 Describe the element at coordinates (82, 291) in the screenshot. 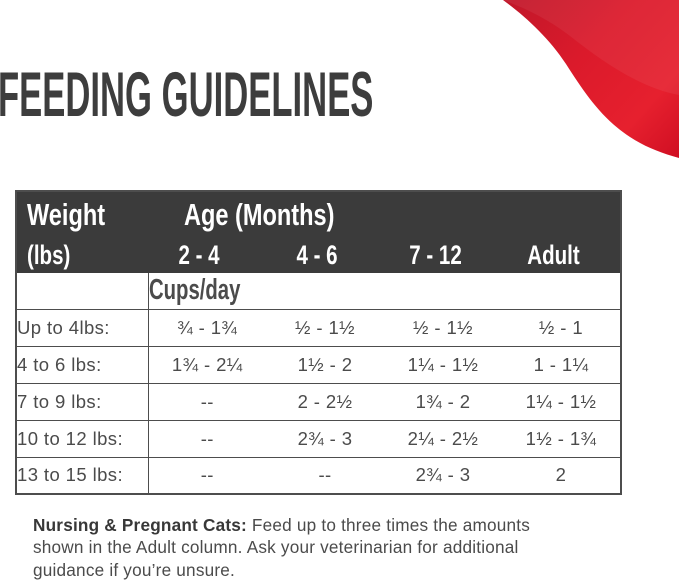

I see `unit-row-empty-cell` at that location.